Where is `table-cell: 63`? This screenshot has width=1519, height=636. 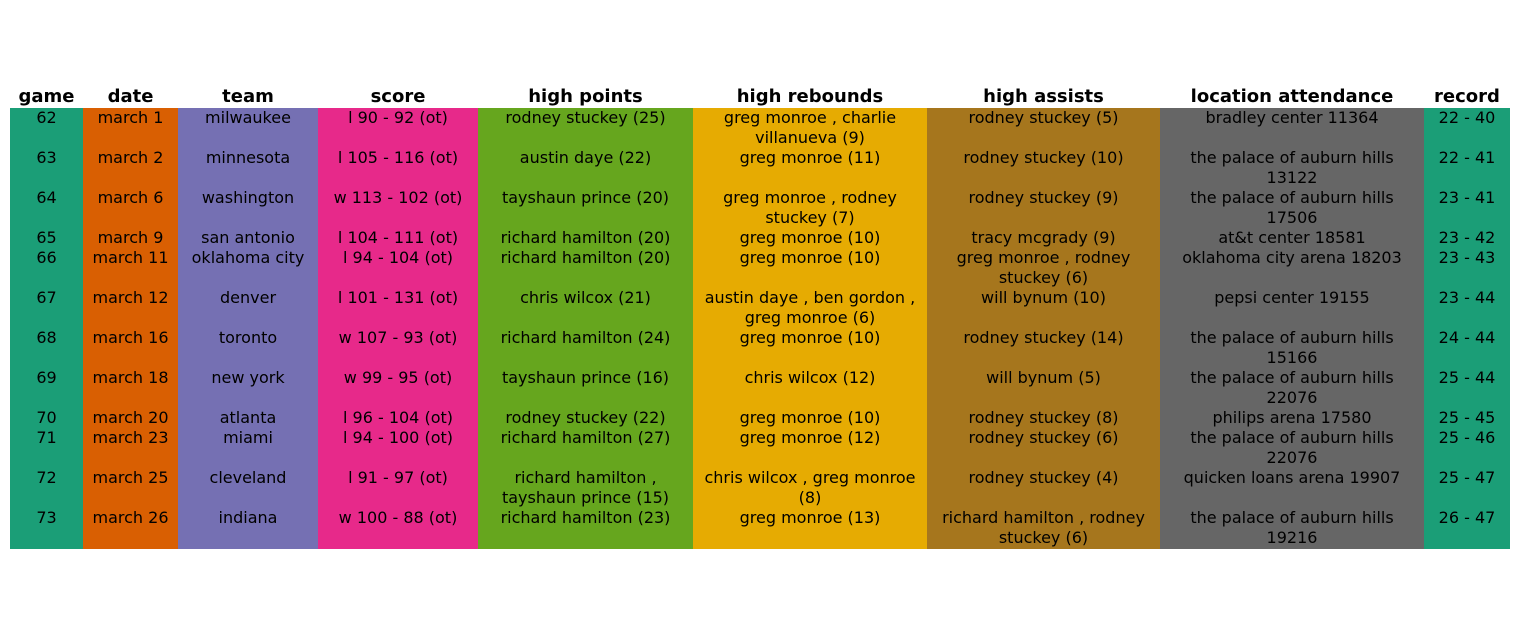 table-cell: 63 is located at coordinates (46, 157).